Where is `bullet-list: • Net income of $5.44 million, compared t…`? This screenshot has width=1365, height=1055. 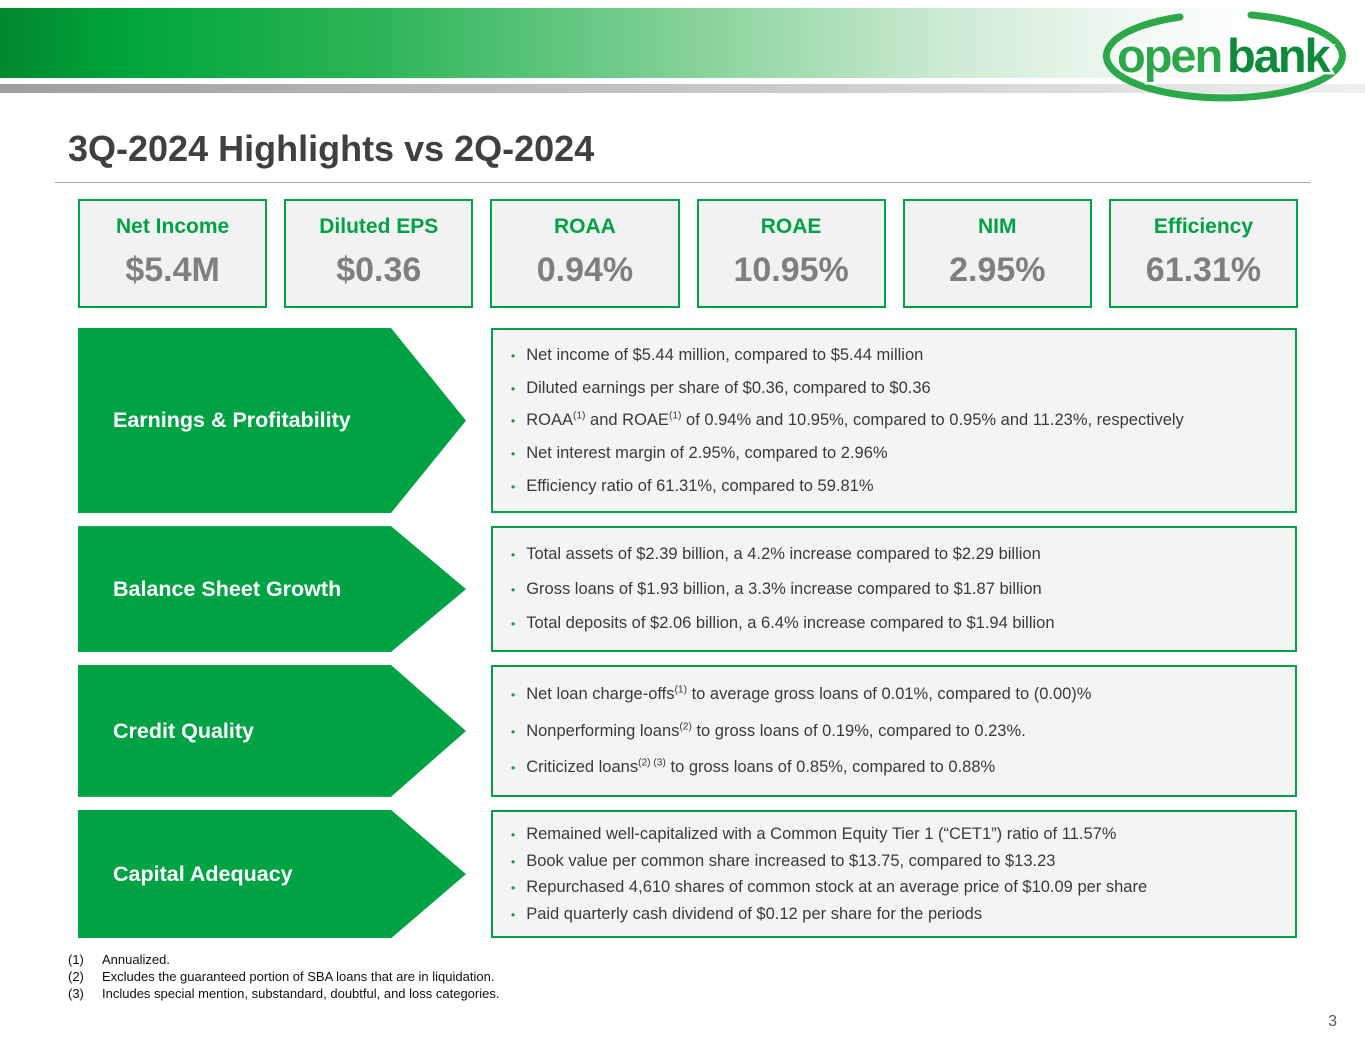 bullet-list: • Net income of $5.44 million, compared t… is located at coordinates (894, 420).